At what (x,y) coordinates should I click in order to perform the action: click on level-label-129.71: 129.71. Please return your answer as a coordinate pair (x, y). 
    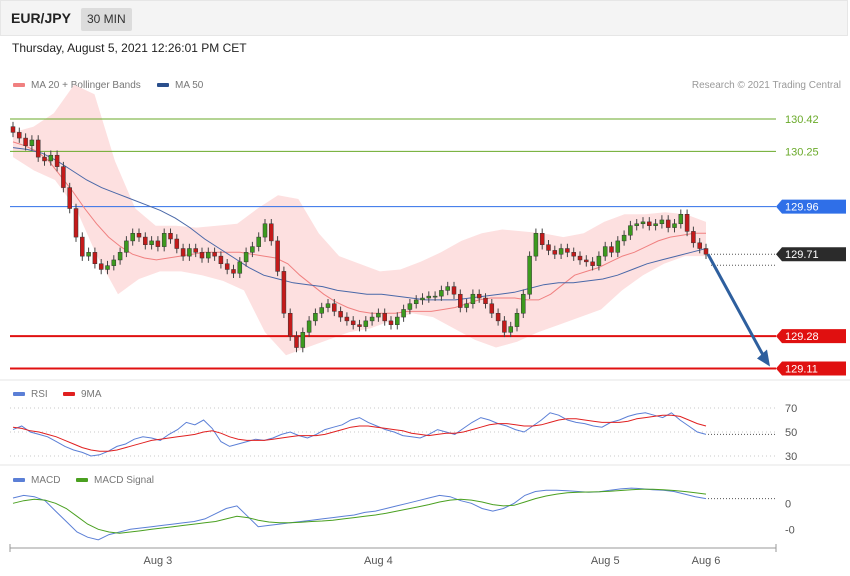
    Looking at the image, I should click on (811, 254).